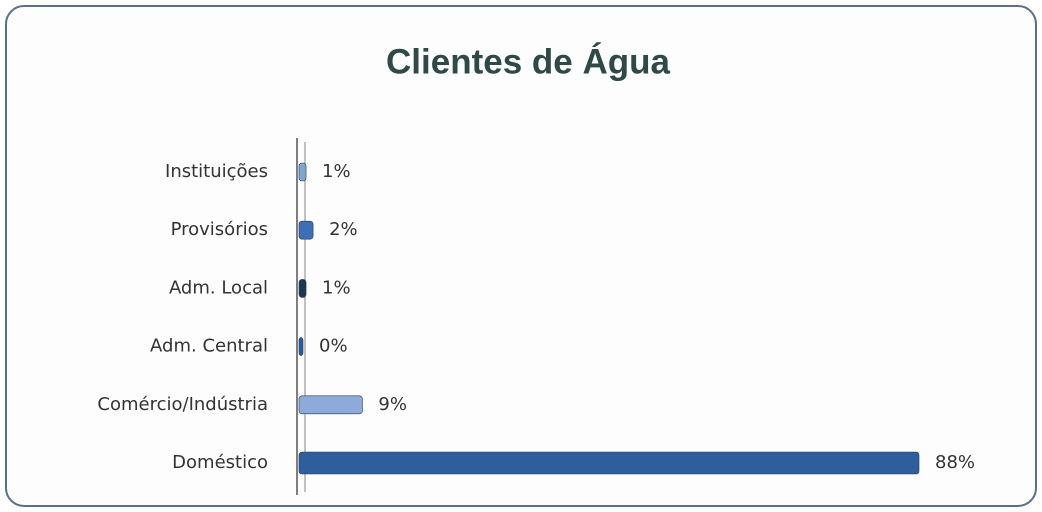  I want to click on chart-title: Clientes de Água, so click(528, 61).